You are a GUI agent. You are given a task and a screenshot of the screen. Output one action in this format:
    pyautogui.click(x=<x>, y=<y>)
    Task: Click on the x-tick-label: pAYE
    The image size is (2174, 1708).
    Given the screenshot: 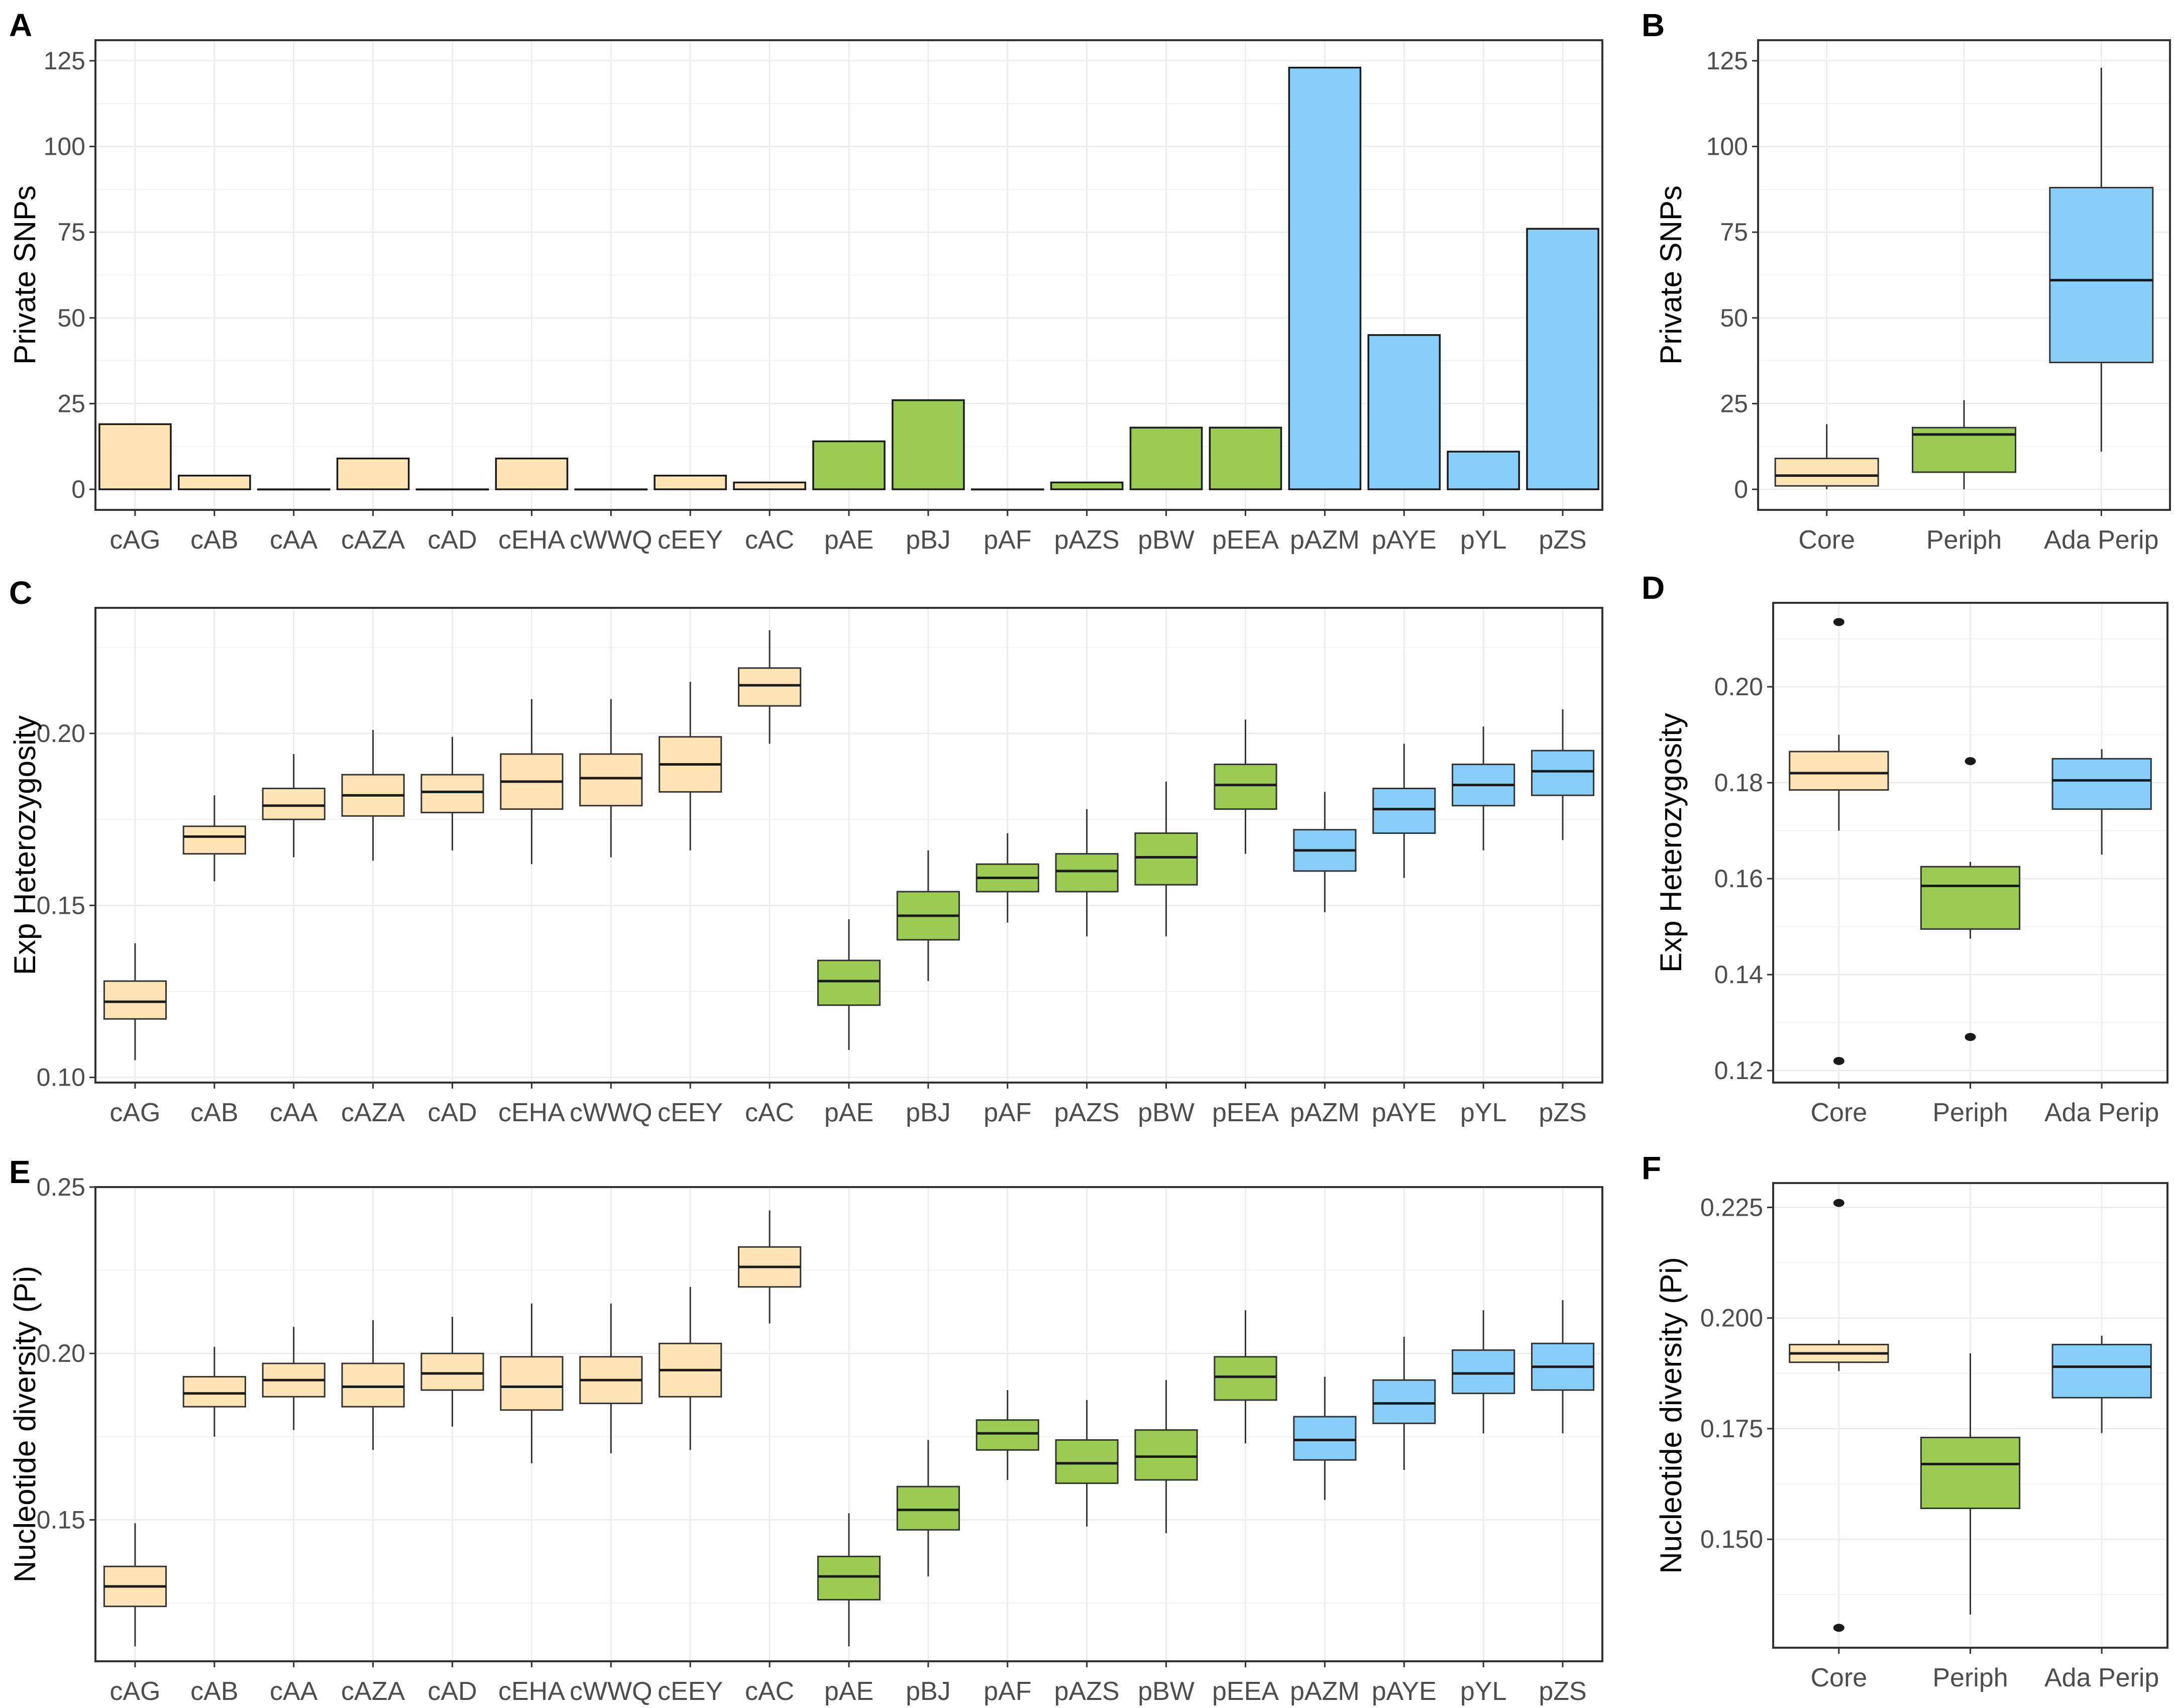 What is the action you would take?
    pyautogui.click(x=1404, y=1112)
    